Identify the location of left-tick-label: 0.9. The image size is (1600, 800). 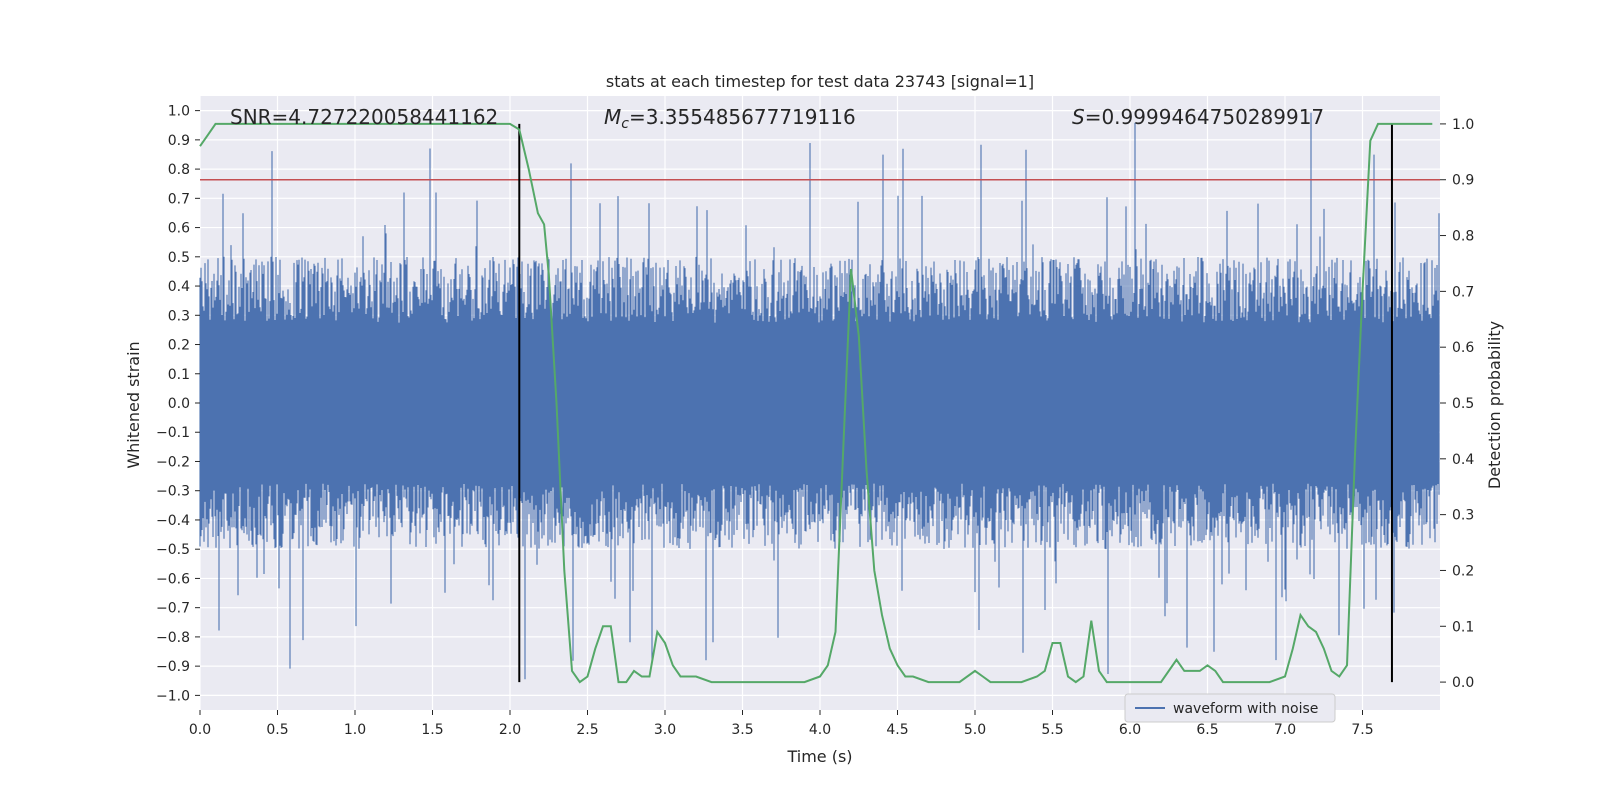
(179, 141).